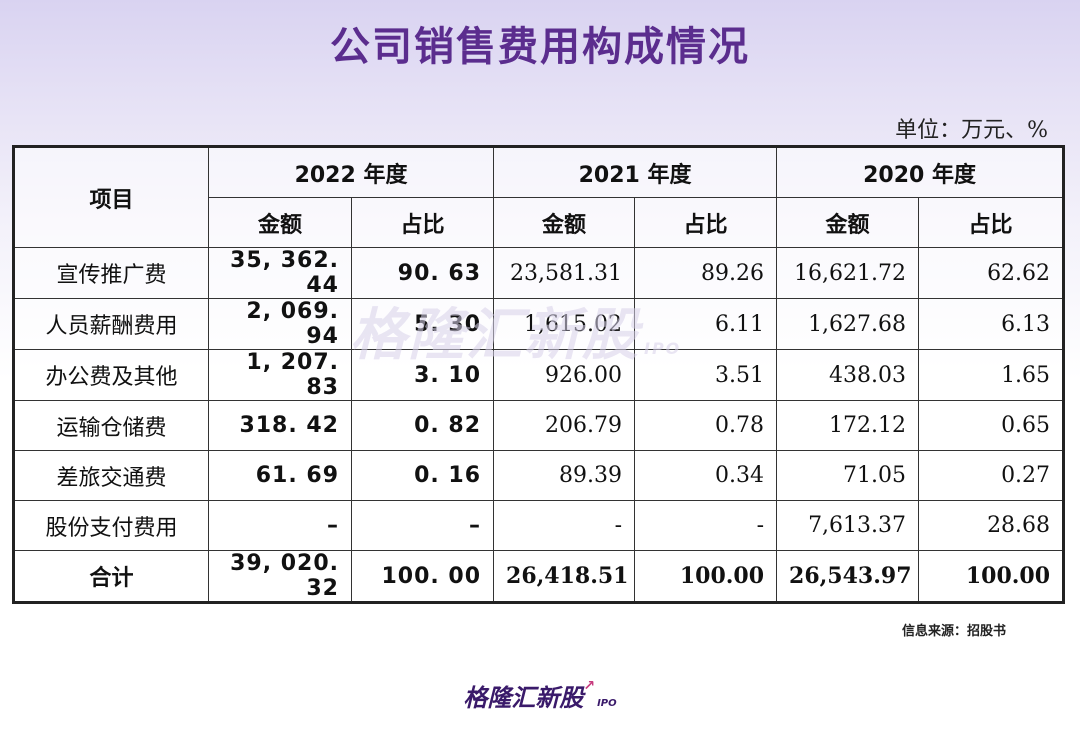  What do you see at coordinates (351, 172) in the screenshot?
I see `header-year-2022: 2022 年度` at bounding box center [351, 172].